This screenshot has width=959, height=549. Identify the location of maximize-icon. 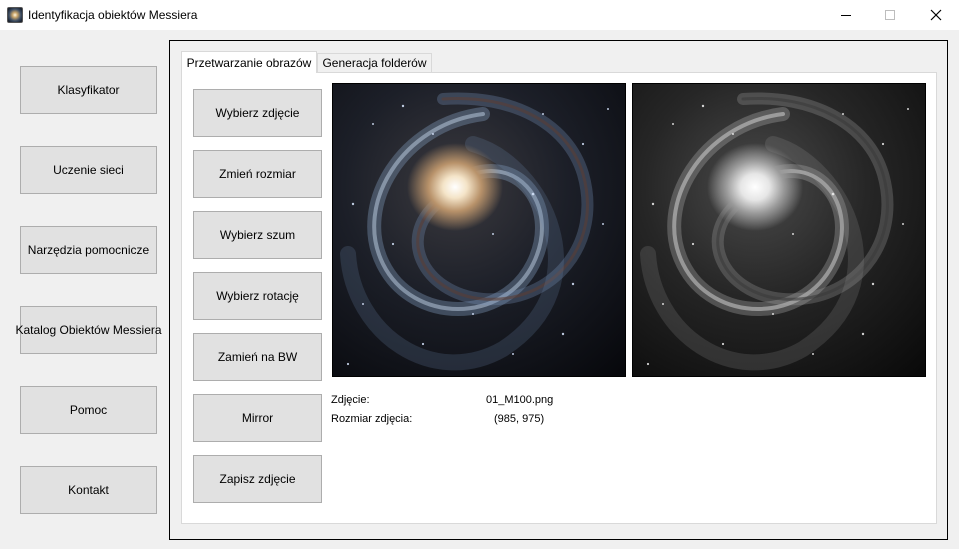
(890, 15).